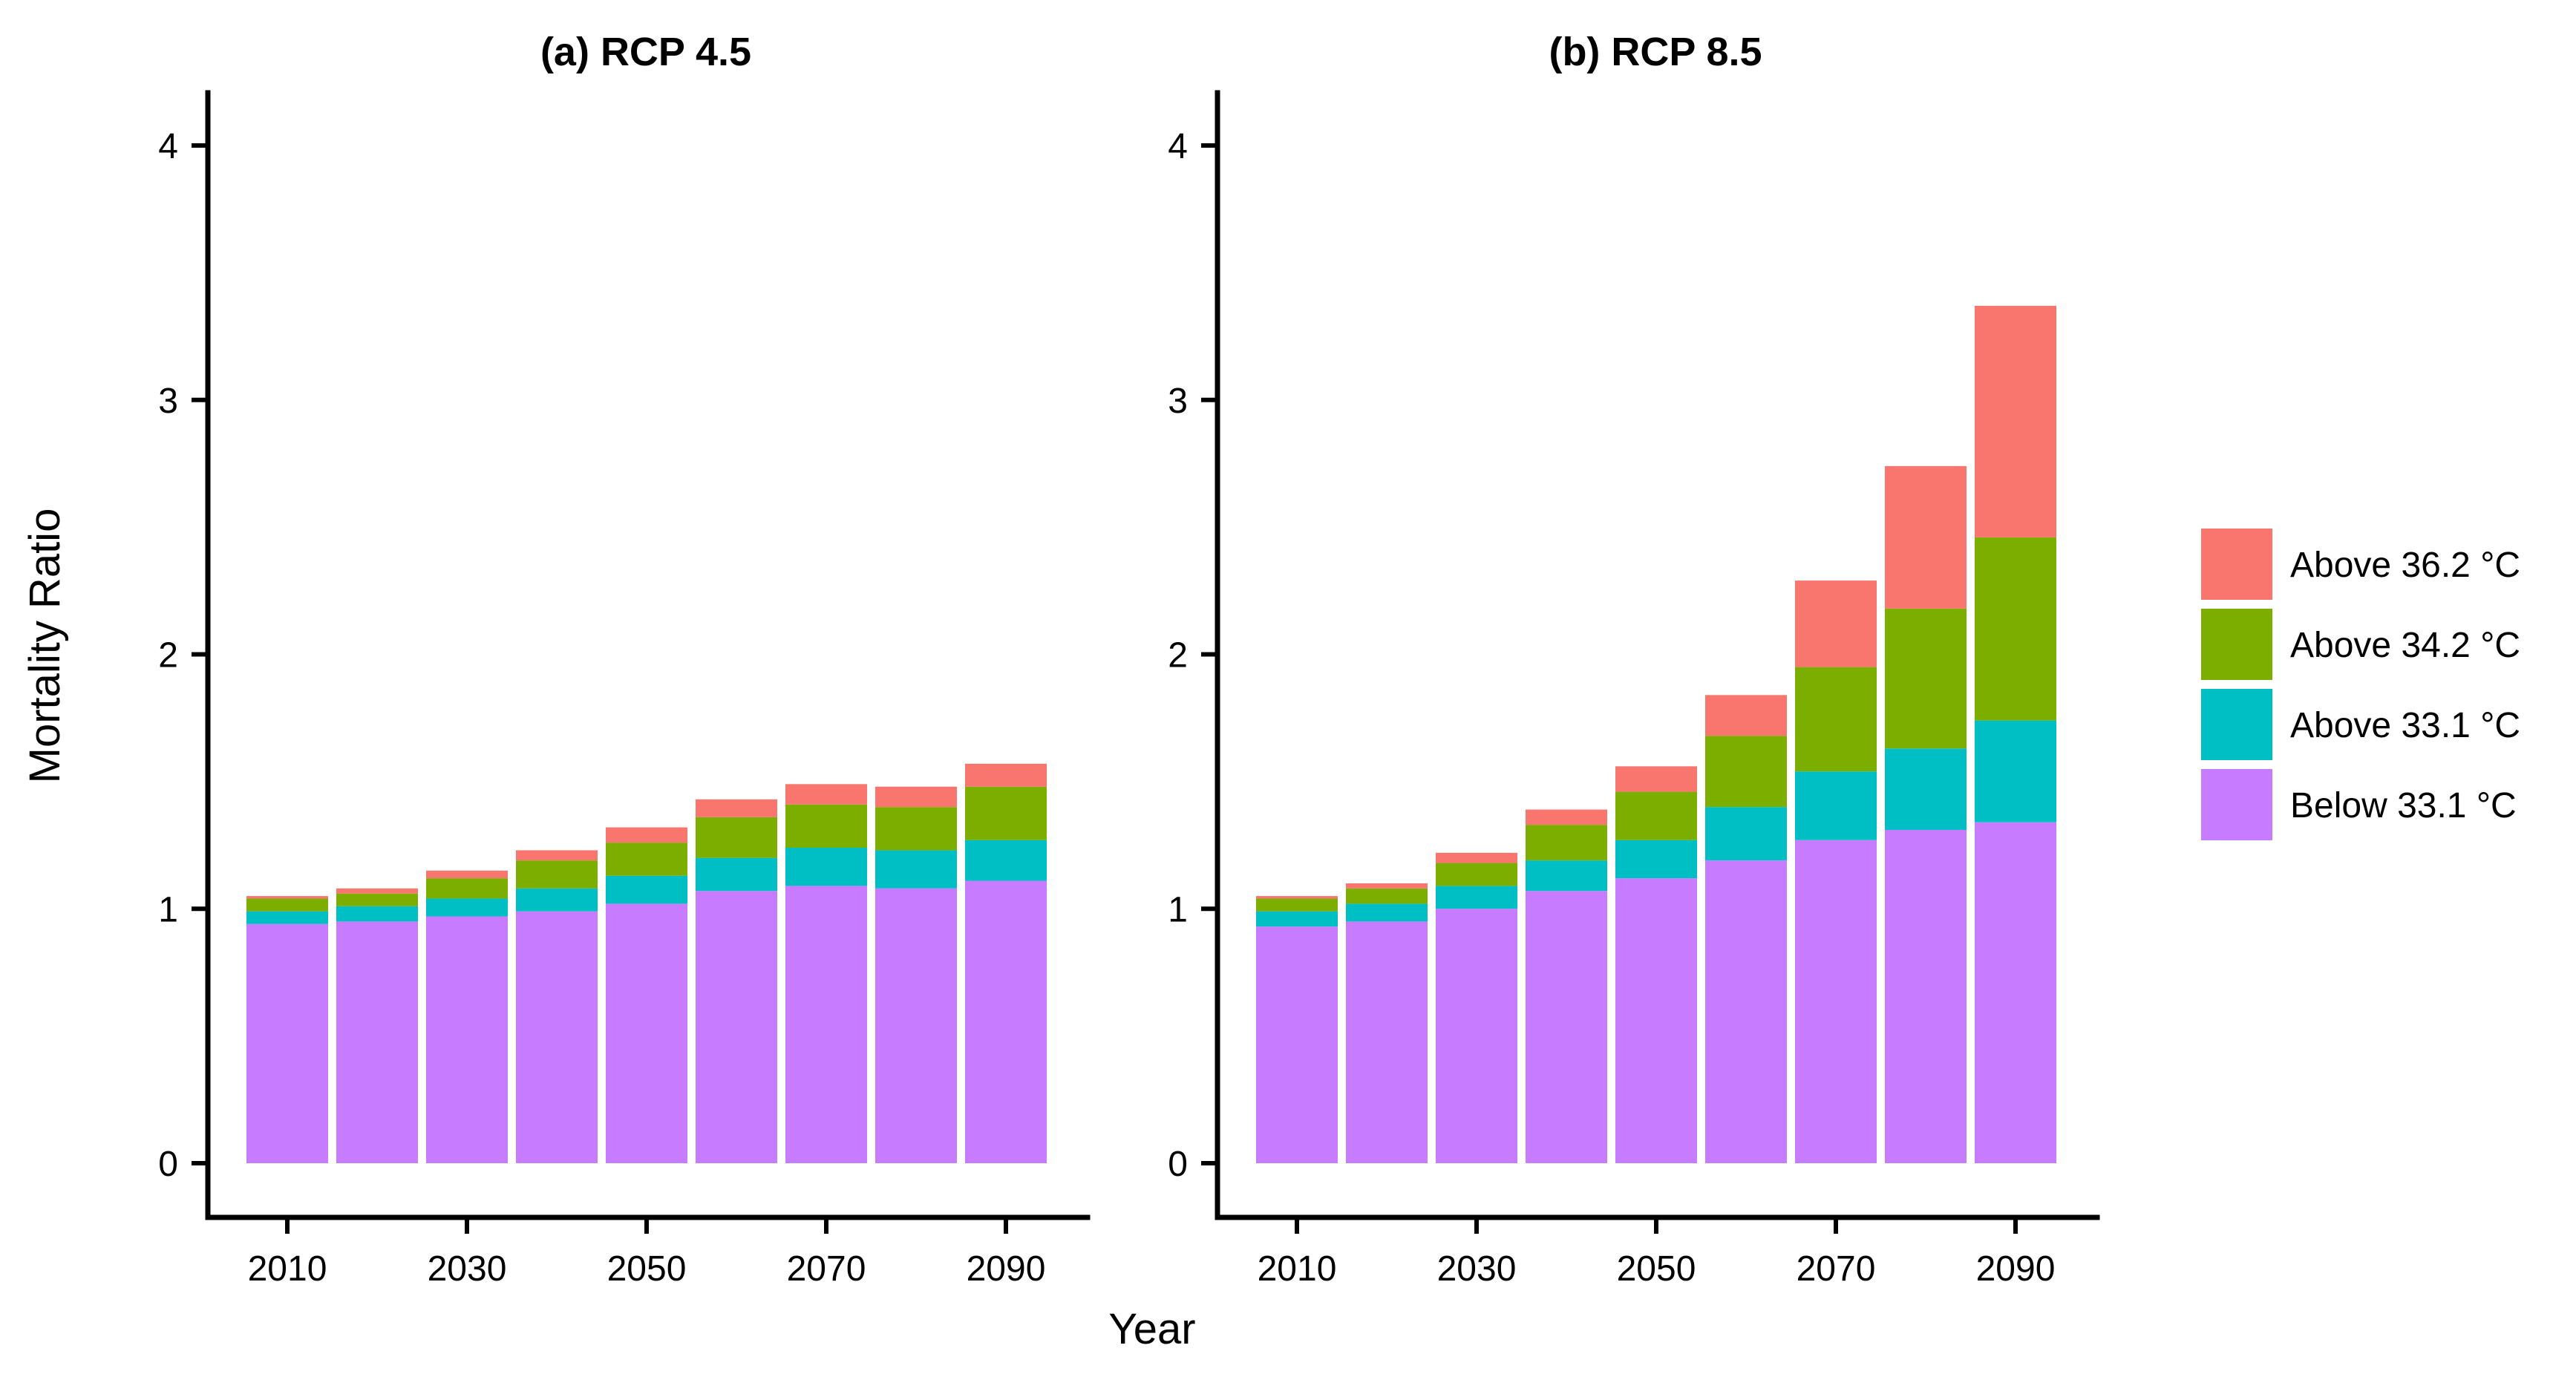  Describe the element at coordinates (168, 909) in the screenshot. I see `y-tick-label: 1` at that location.